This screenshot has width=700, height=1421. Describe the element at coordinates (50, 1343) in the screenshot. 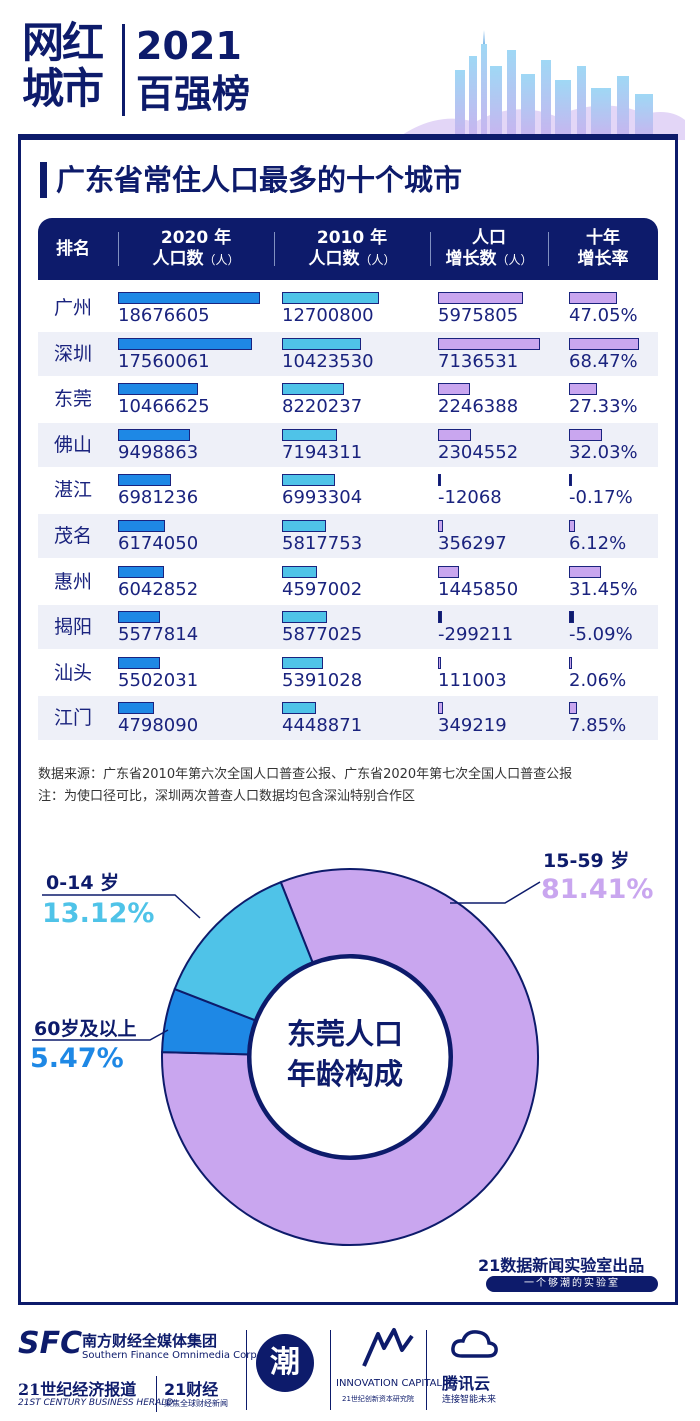

I see `sfc-logo: SFC` at that location.